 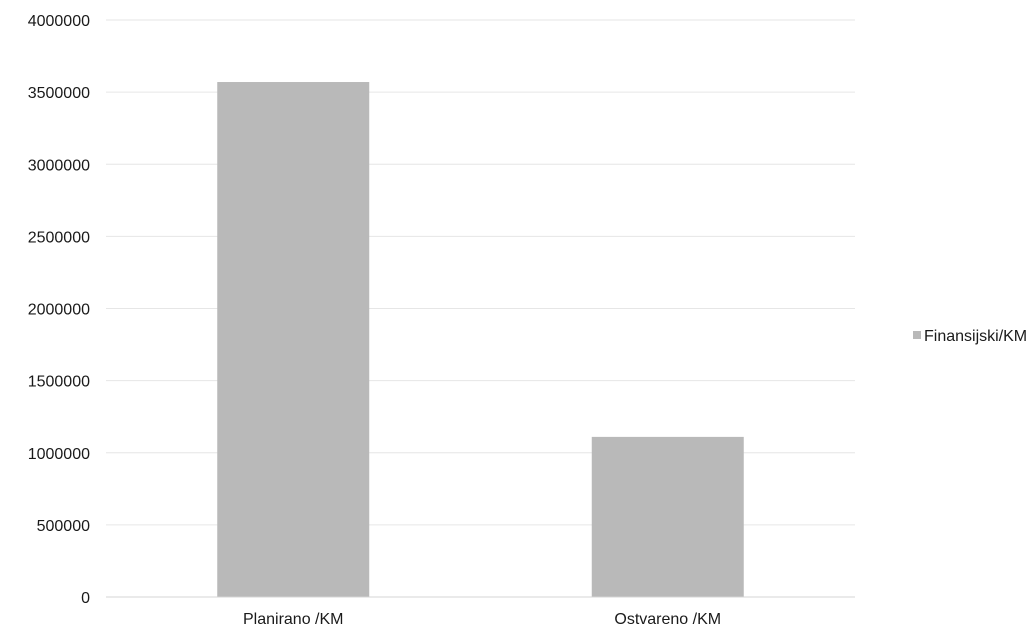 I want to click on y-tick-label: 1000000, so click(x=59, y=454).